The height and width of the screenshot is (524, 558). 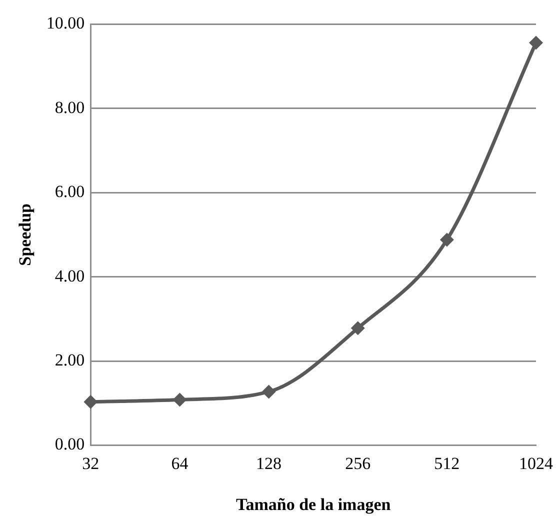 What do you see at coordinates (69, 360) in the screenshot?
I see `y-tick-label: 2.00` at bounding box center [69, 360].